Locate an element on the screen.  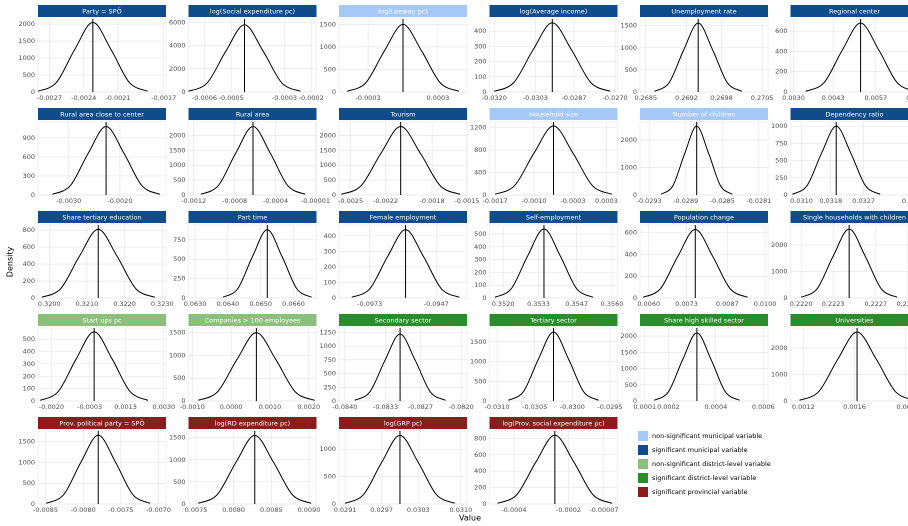
x-tick-label: 0.0087 is located at coordinates (727, 304).